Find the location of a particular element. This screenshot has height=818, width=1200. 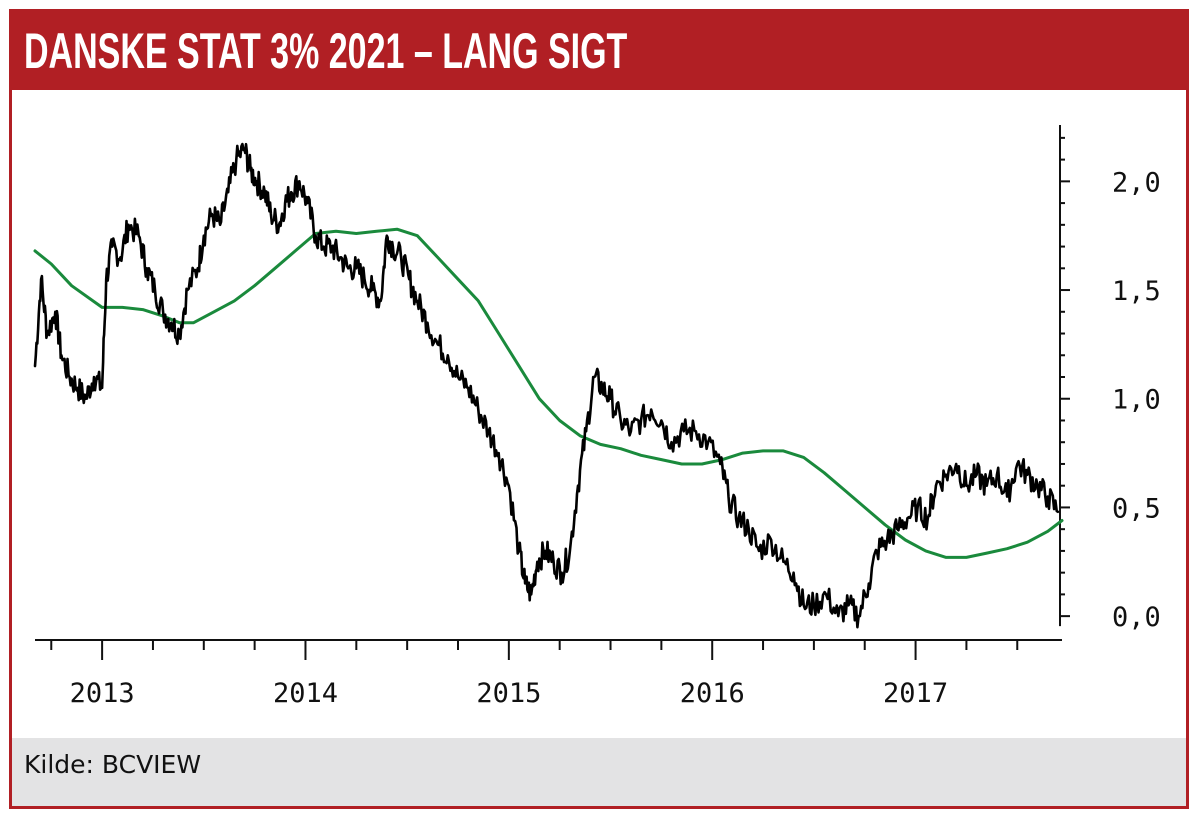

source-label: Kilde: BCVIEW is located at coordinates (113, 764).